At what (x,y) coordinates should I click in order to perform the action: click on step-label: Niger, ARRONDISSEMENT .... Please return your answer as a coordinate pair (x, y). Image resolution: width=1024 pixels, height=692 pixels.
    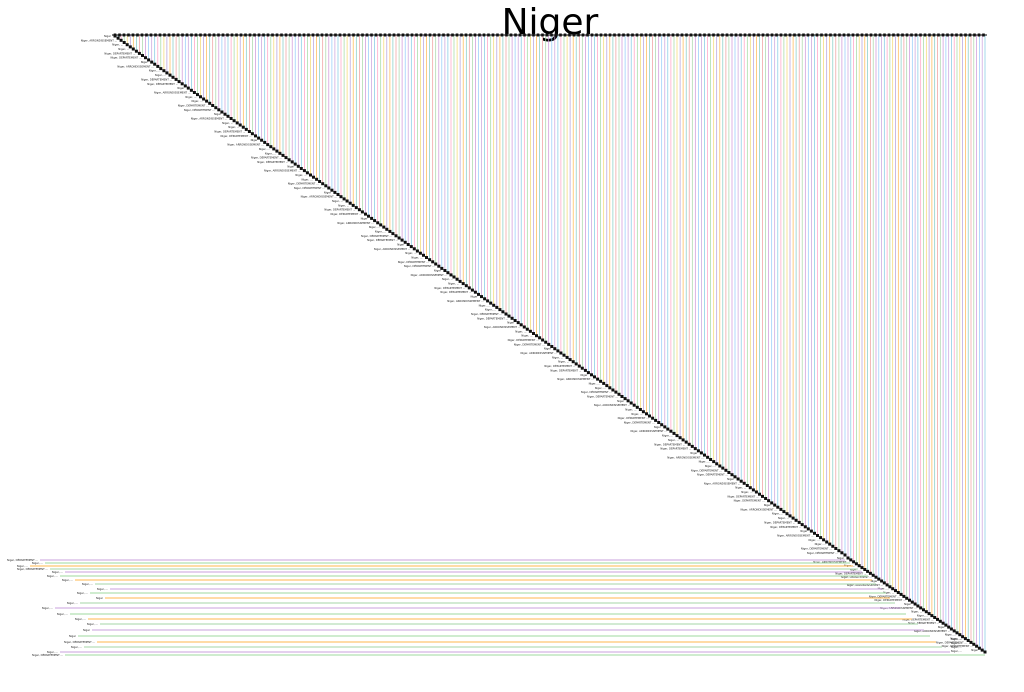
    Looking at the image, I should click on (831, 562).